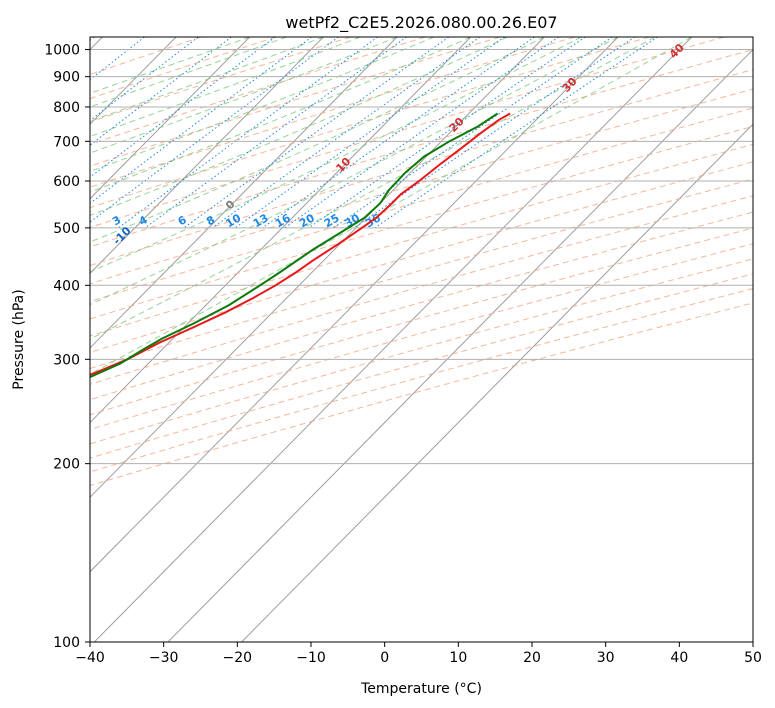 This screenshot has width=775, height=708. What do you see at coordinates (532, 658) in the screenshot?
I see `x-tick-label: 20` at bounding box center [532, 658].